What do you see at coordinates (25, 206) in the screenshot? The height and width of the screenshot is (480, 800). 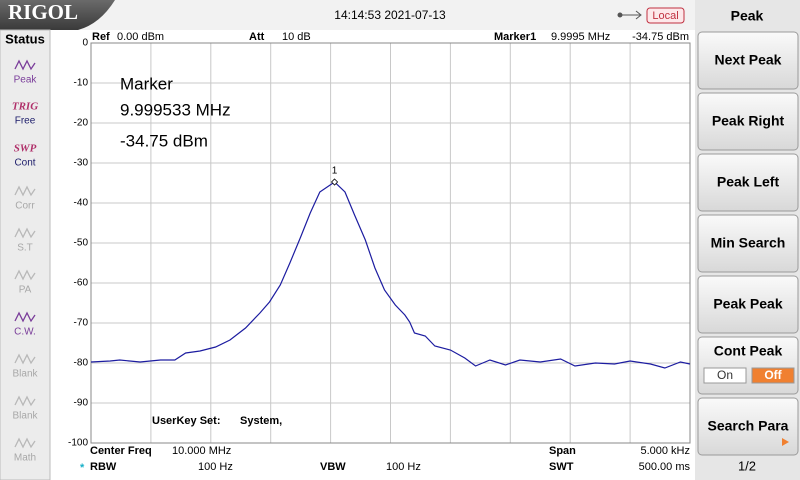 I see `status-label: Corr` at bounding box center [25, 206].